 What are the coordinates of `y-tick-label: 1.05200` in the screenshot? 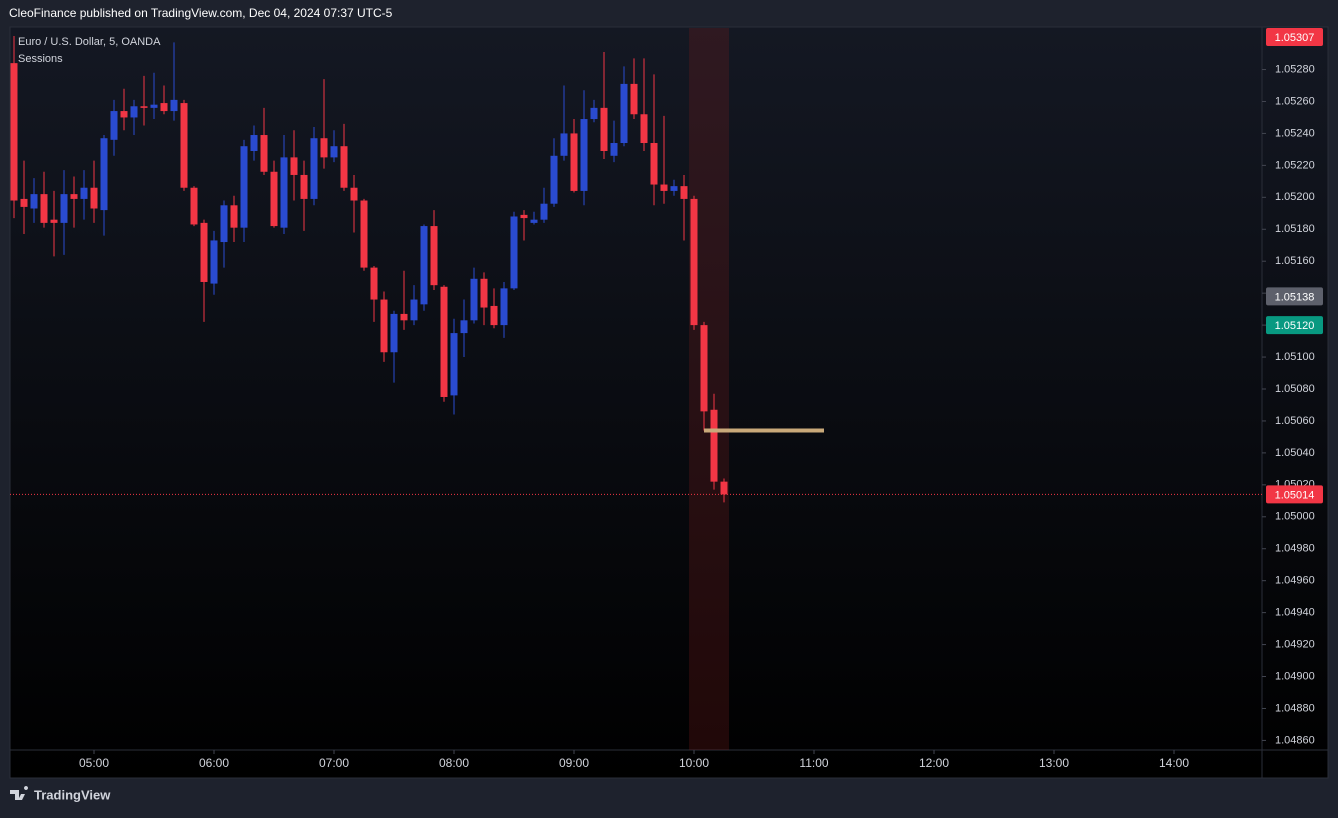 It's located at (1295, 197).